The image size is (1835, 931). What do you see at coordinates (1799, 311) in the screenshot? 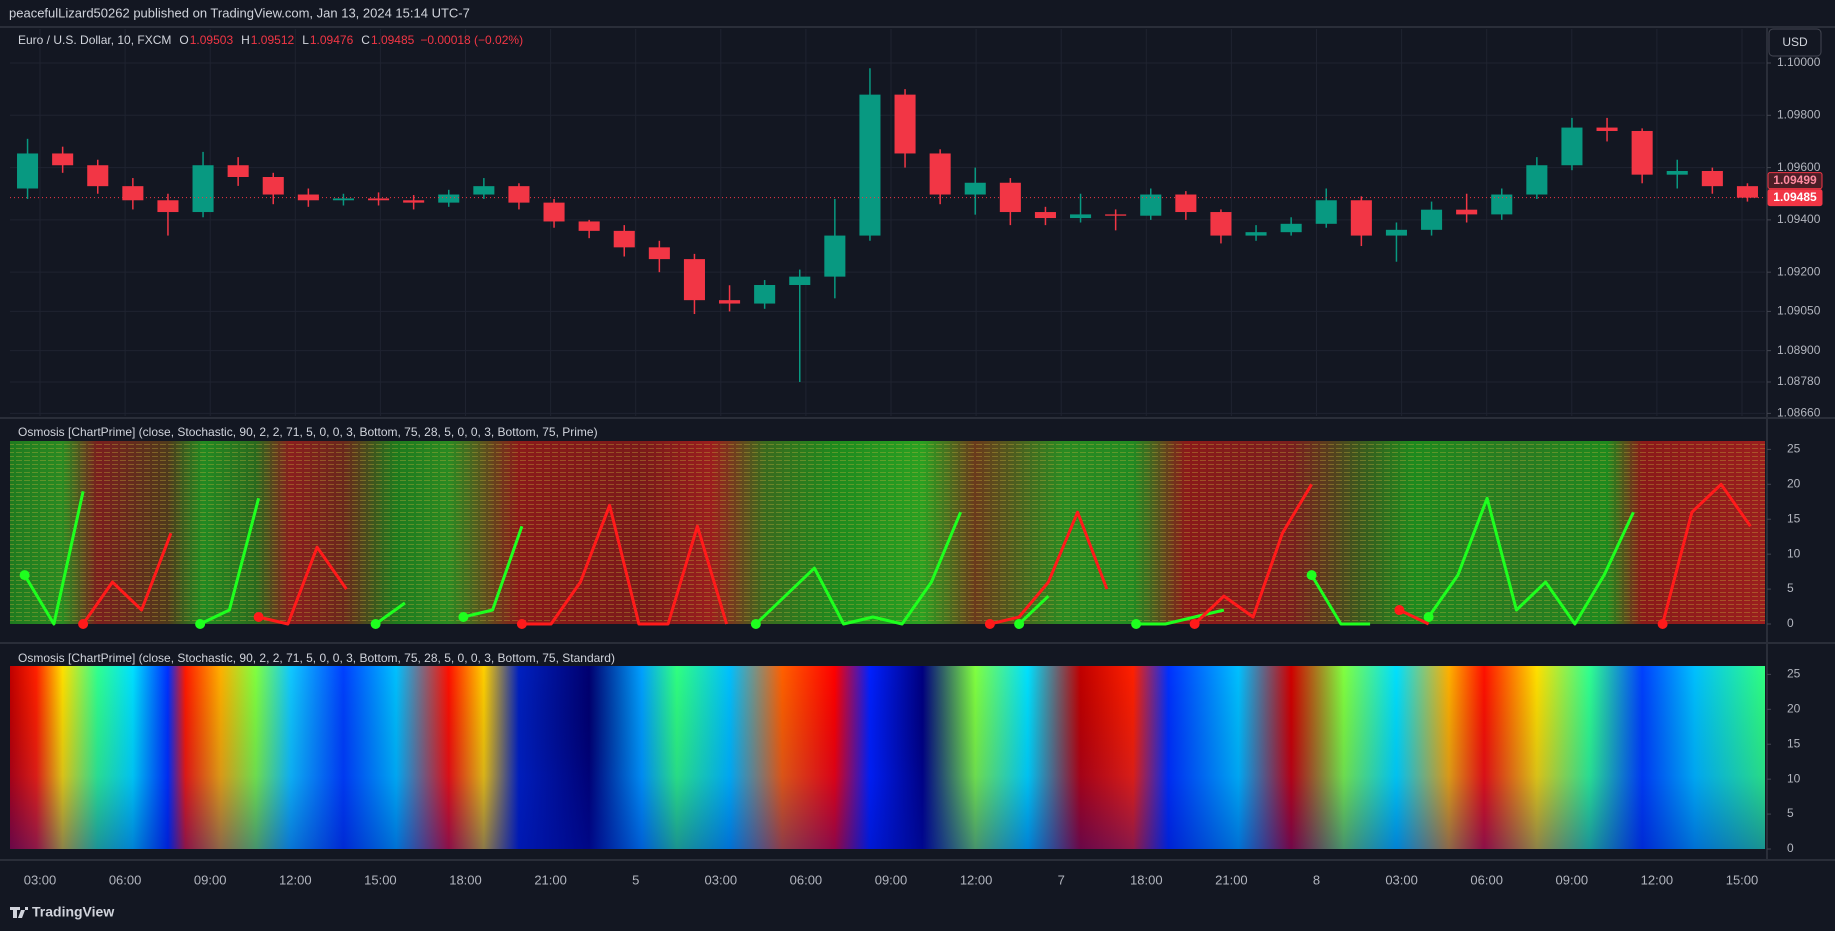
I see `y-tick-label: 1.09050` at bounding box center [1799, 311].